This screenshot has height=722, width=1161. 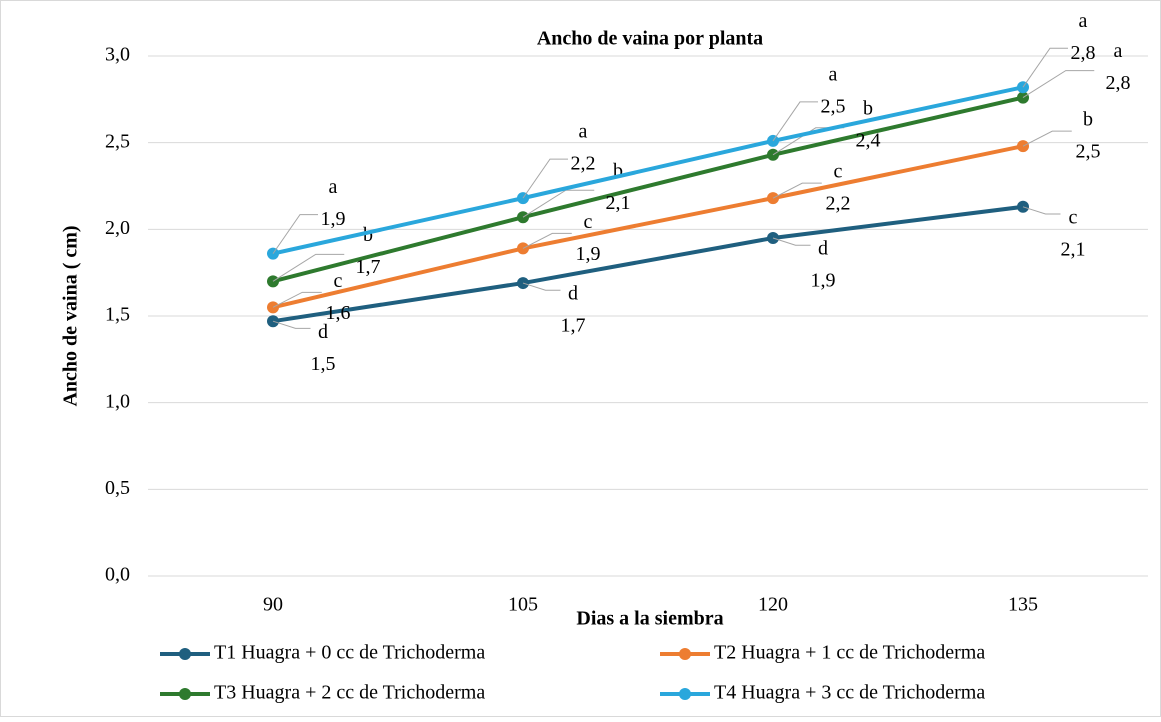 I want to click on y-tick-label: 2,5, so click(x=117, y=141).